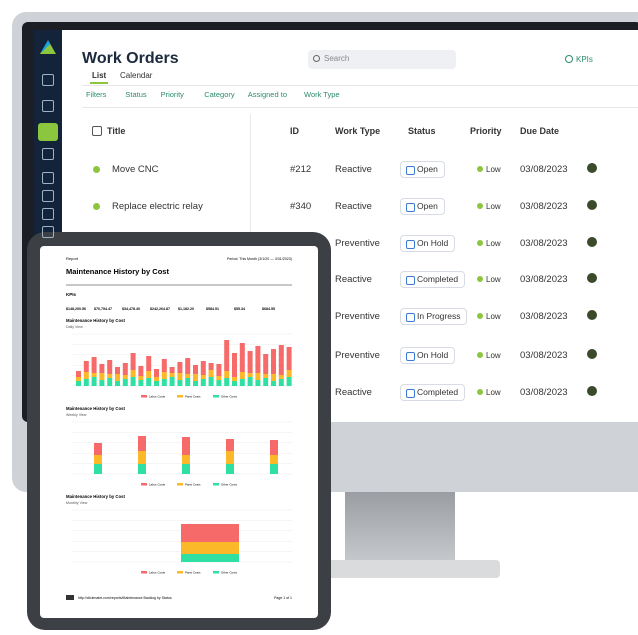 The image size is (638, 635). I want to click on legend-label: Labor Costs, so click(157, 485).